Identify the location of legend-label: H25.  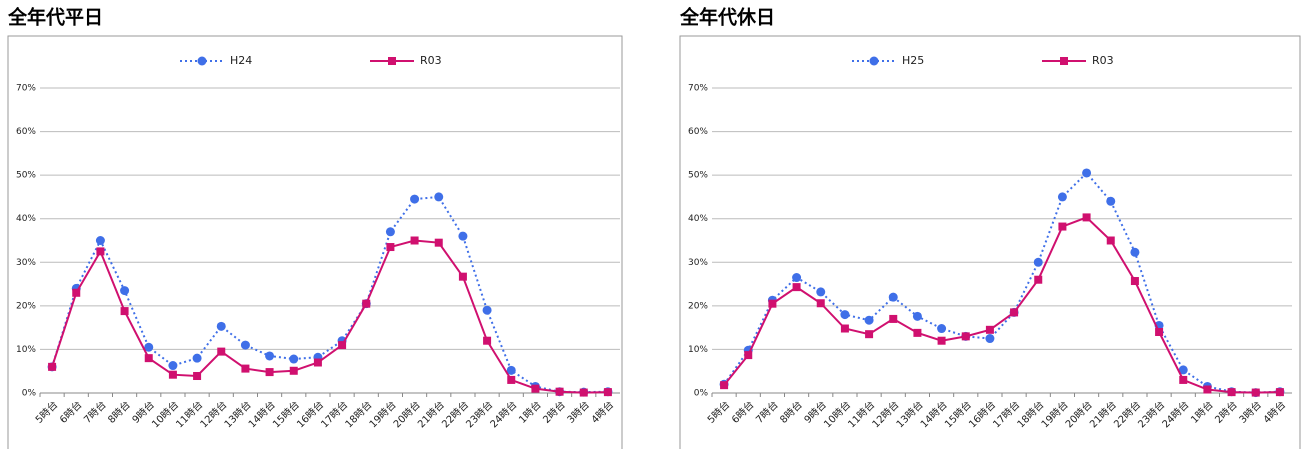
(913, 60).